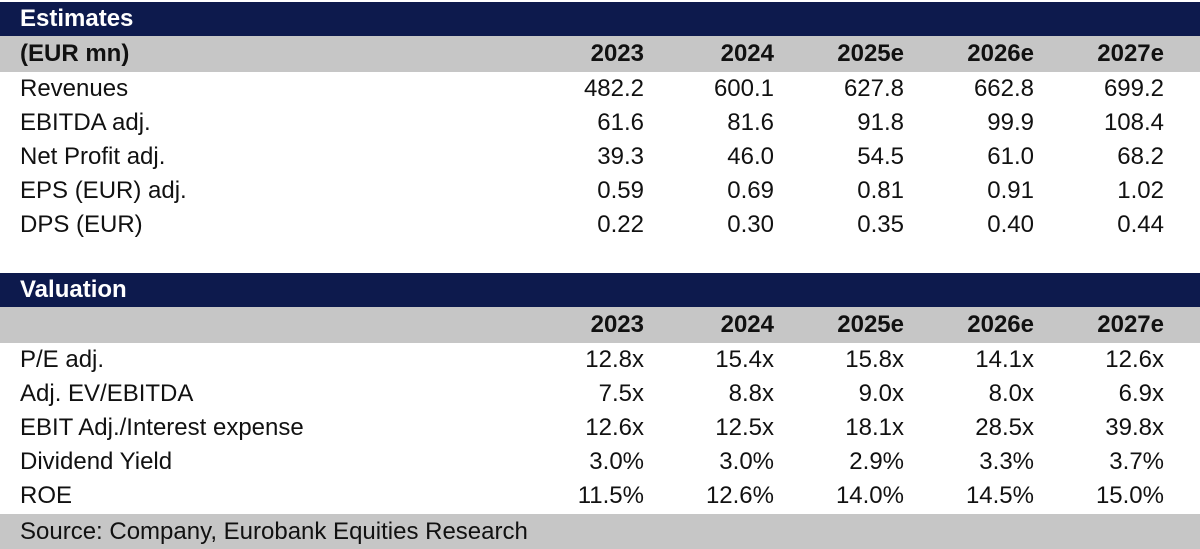 This screenshot has width=1200, height=549. I want to click on table-cell: 14.0%, so click(869, 495).